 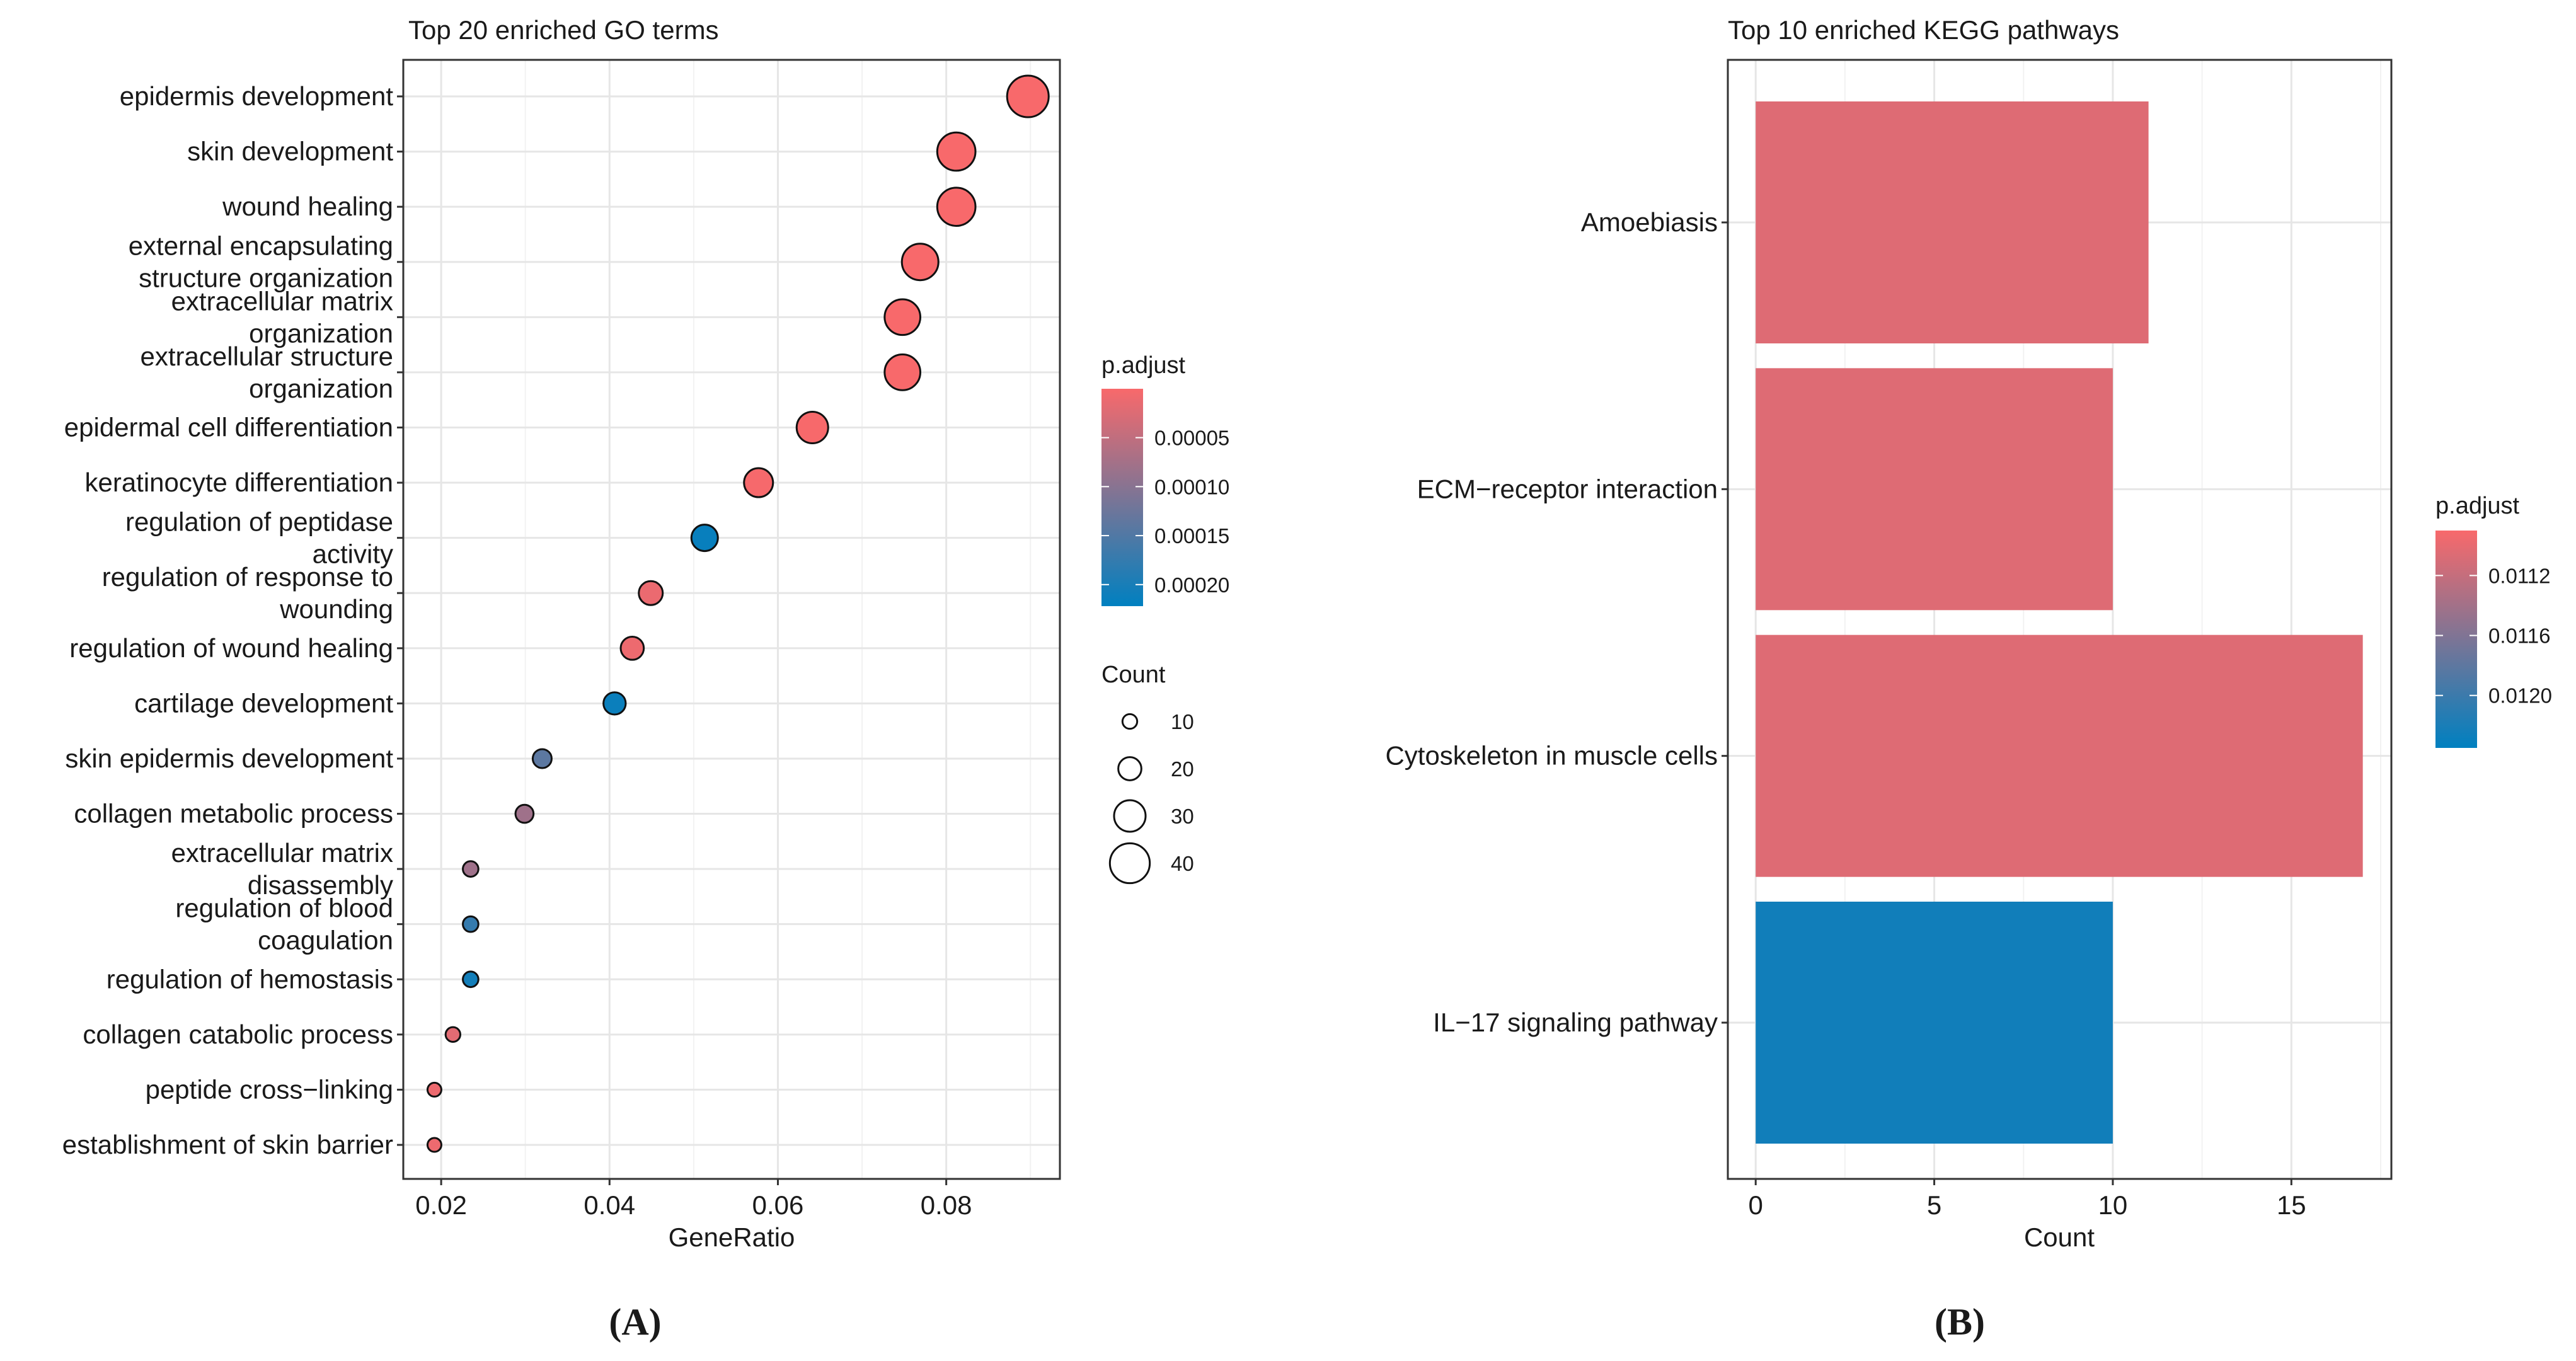 I want to click on go-size-legend-items: 10 20 30 40, so click(x=1151, y=797).